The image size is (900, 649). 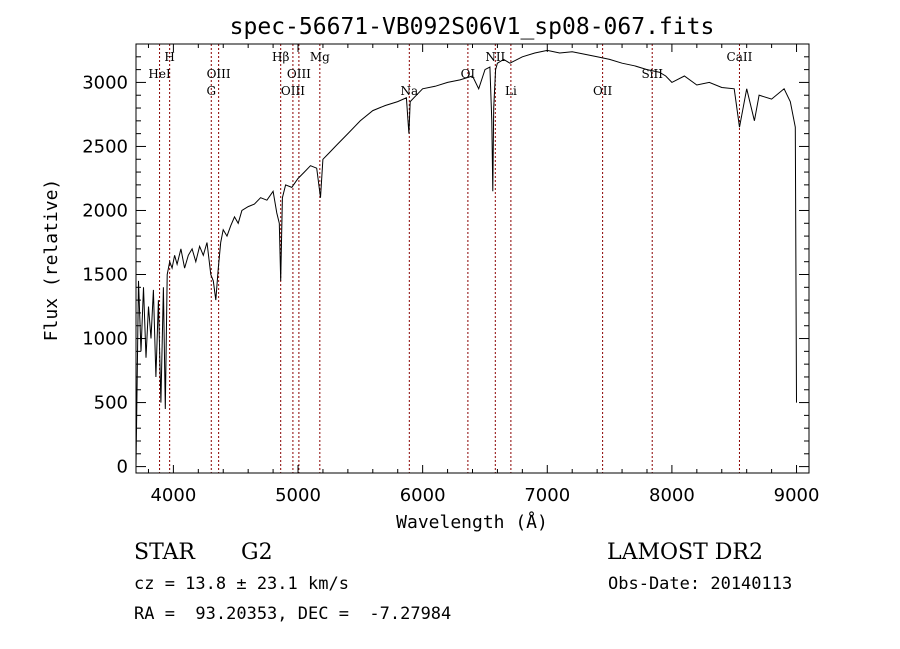 I want to click on x-axis-label: Wavelength (Å), so click(x=472, y=522).